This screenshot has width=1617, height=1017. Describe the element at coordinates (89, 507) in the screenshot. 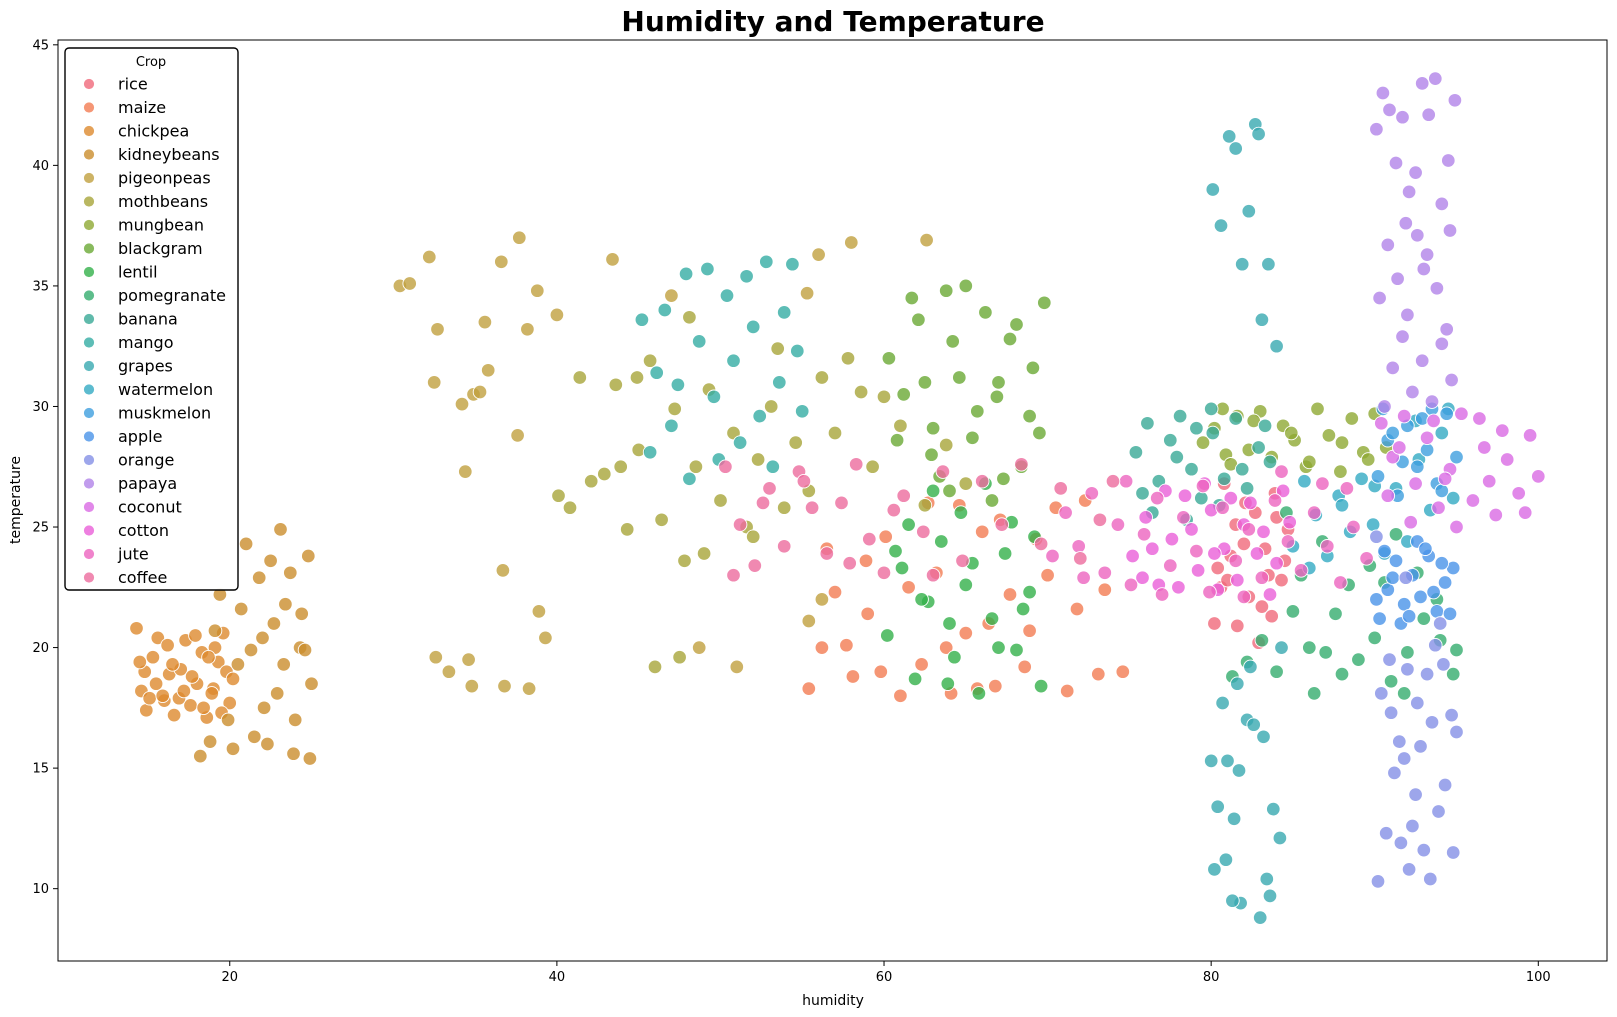

I see `legend-marker-coconut` at that location.